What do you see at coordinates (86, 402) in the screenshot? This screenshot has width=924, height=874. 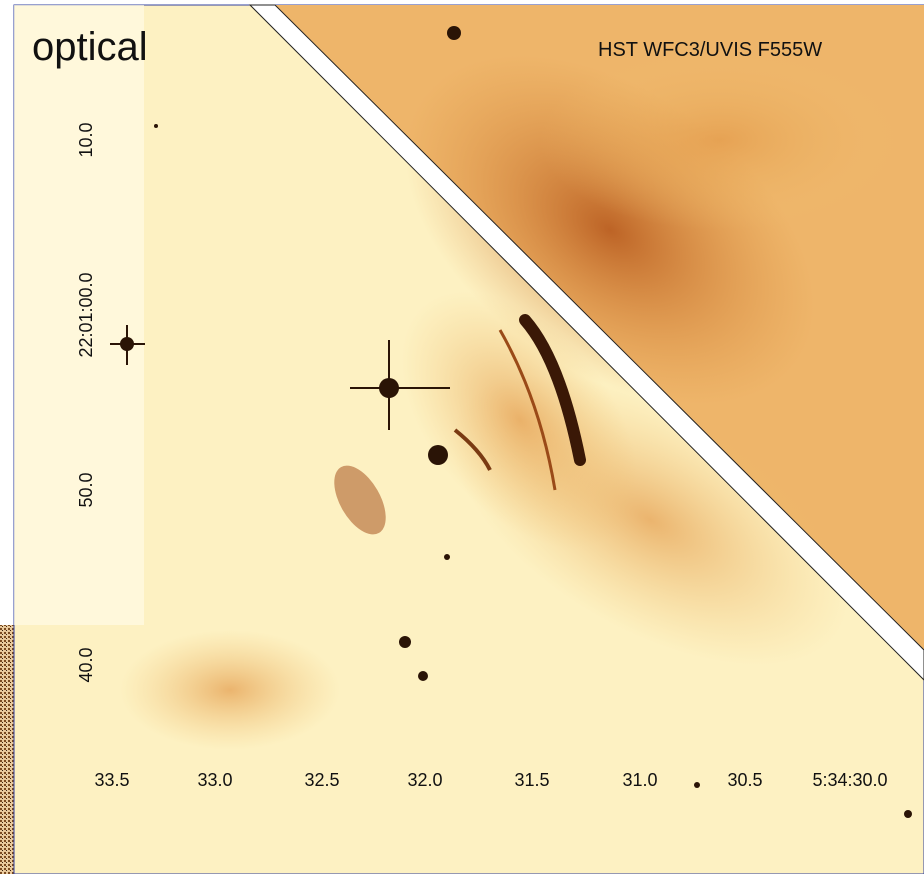 I see `y-axis-labels: 10.0 22:01:00.0 50.0 40.0` at bounding box center [86, 402].